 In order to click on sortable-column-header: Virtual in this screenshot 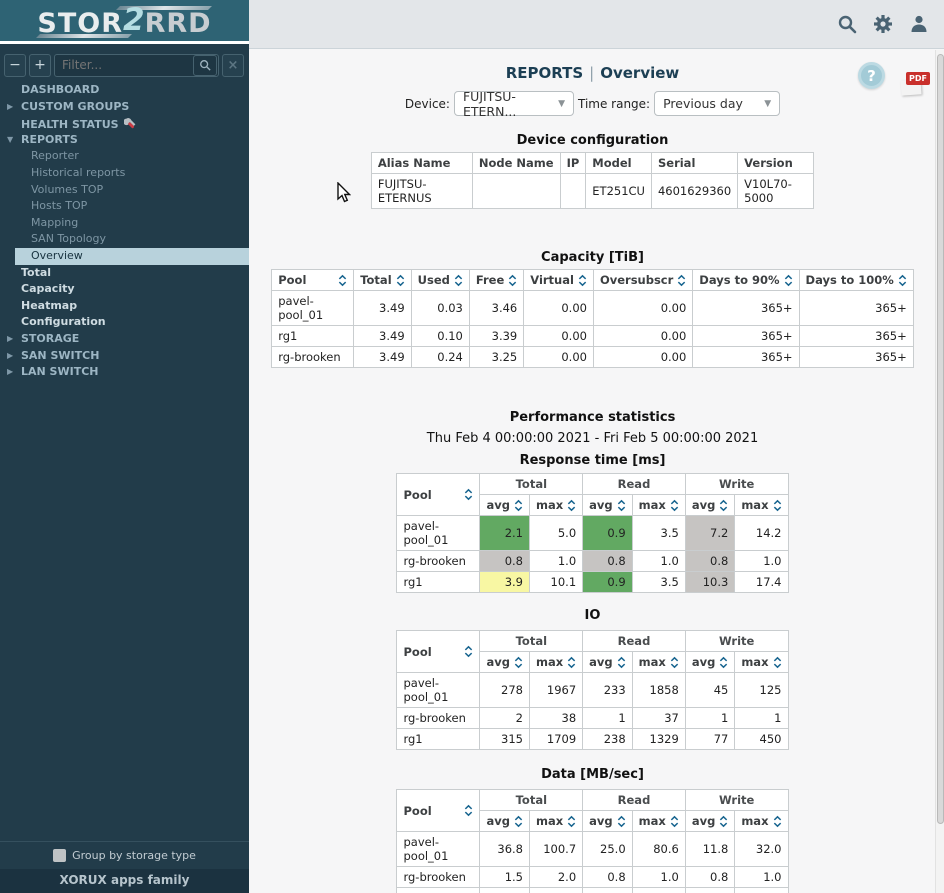, I will do `click(558, 280)`.